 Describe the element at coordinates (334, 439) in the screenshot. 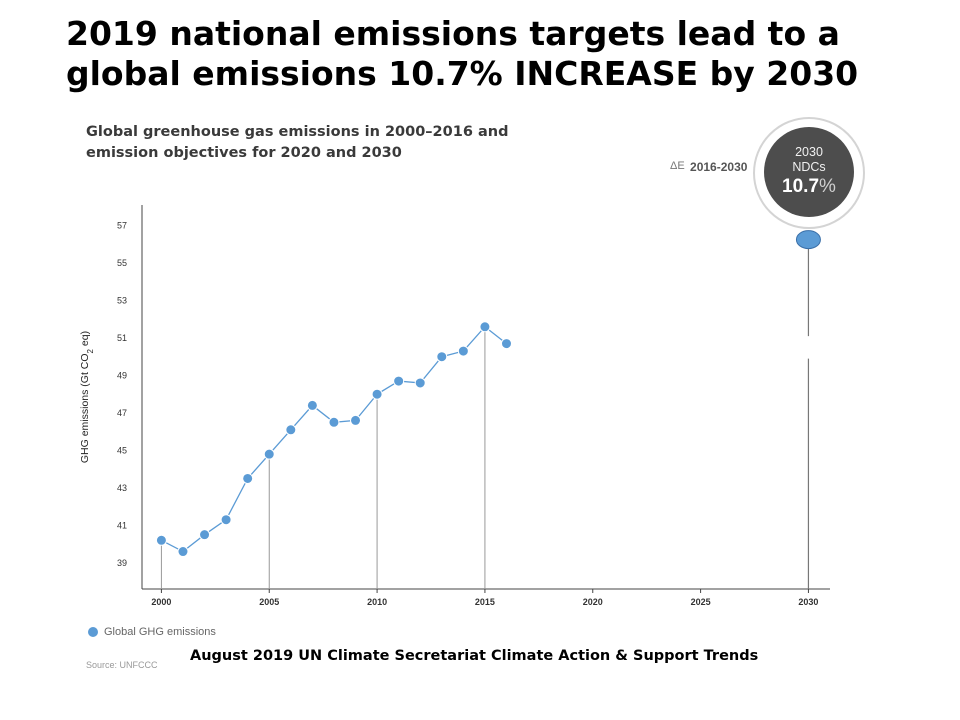

I see `series-line-global-ghg` at that location.